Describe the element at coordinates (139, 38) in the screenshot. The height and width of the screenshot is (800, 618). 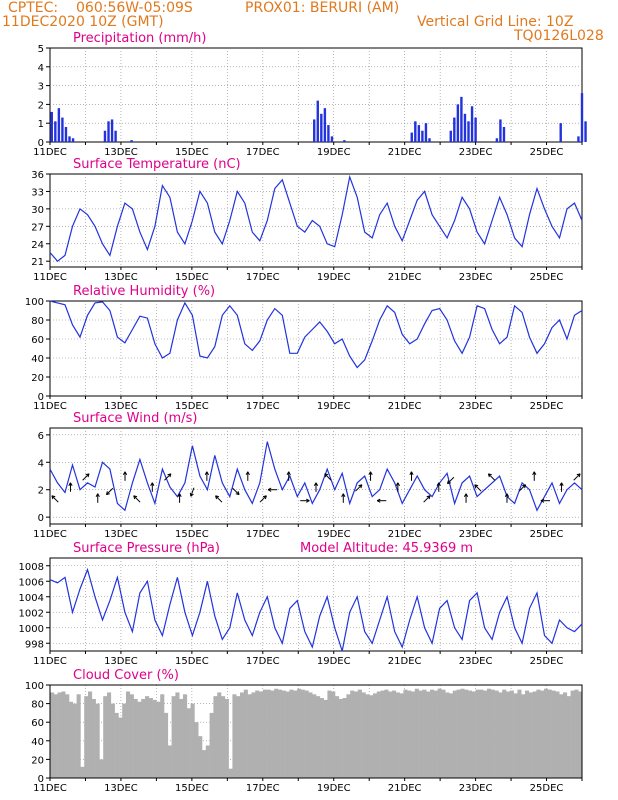
I see `panel-title: Precipitation (mm/h)` at that location.